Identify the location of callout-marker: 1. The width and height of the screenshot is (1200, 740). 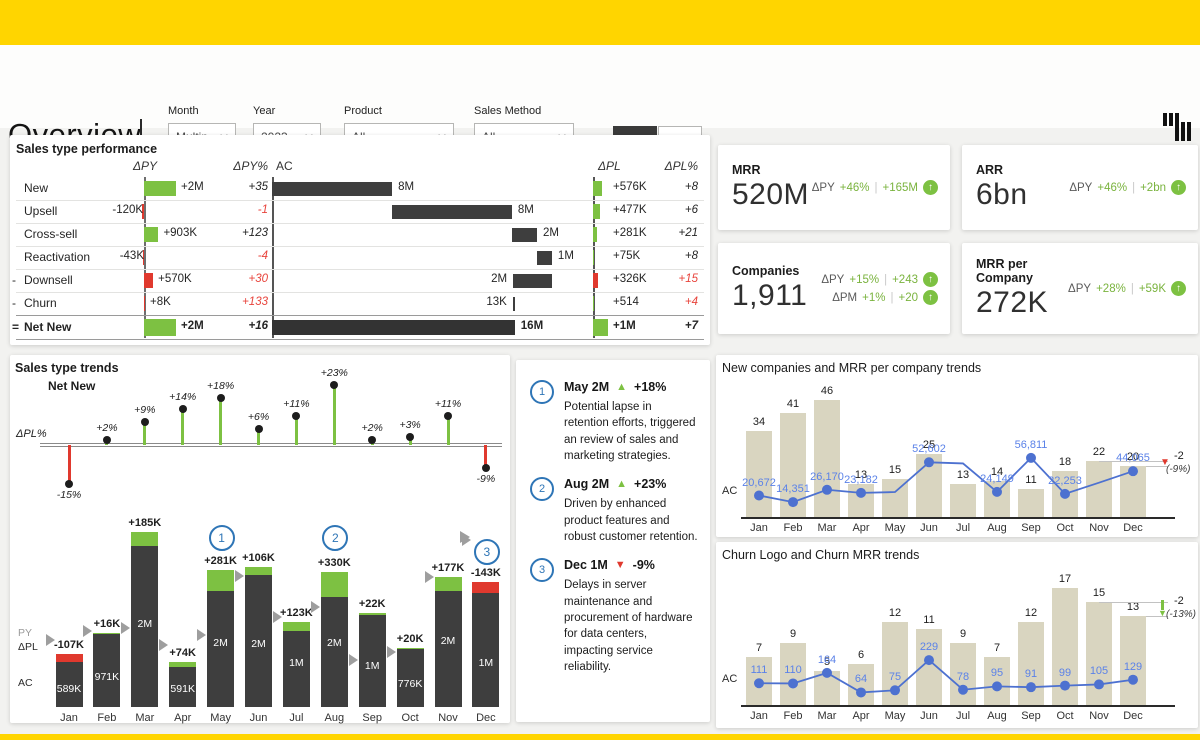
(221, 538).